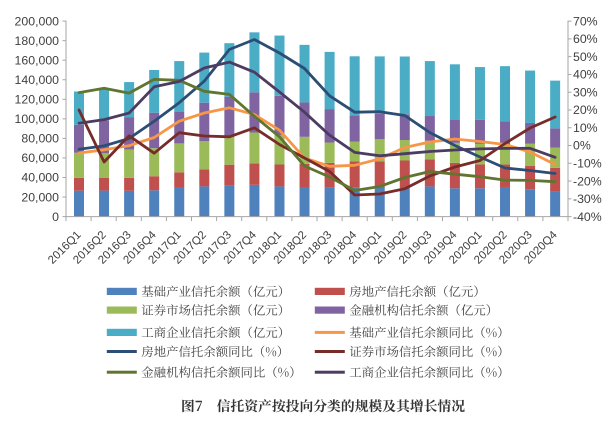 This screenshot has width=608, height=427. Describe the element at coordinates (585, 39) in the screenshot. I see `svg-text: 60%` at that location.